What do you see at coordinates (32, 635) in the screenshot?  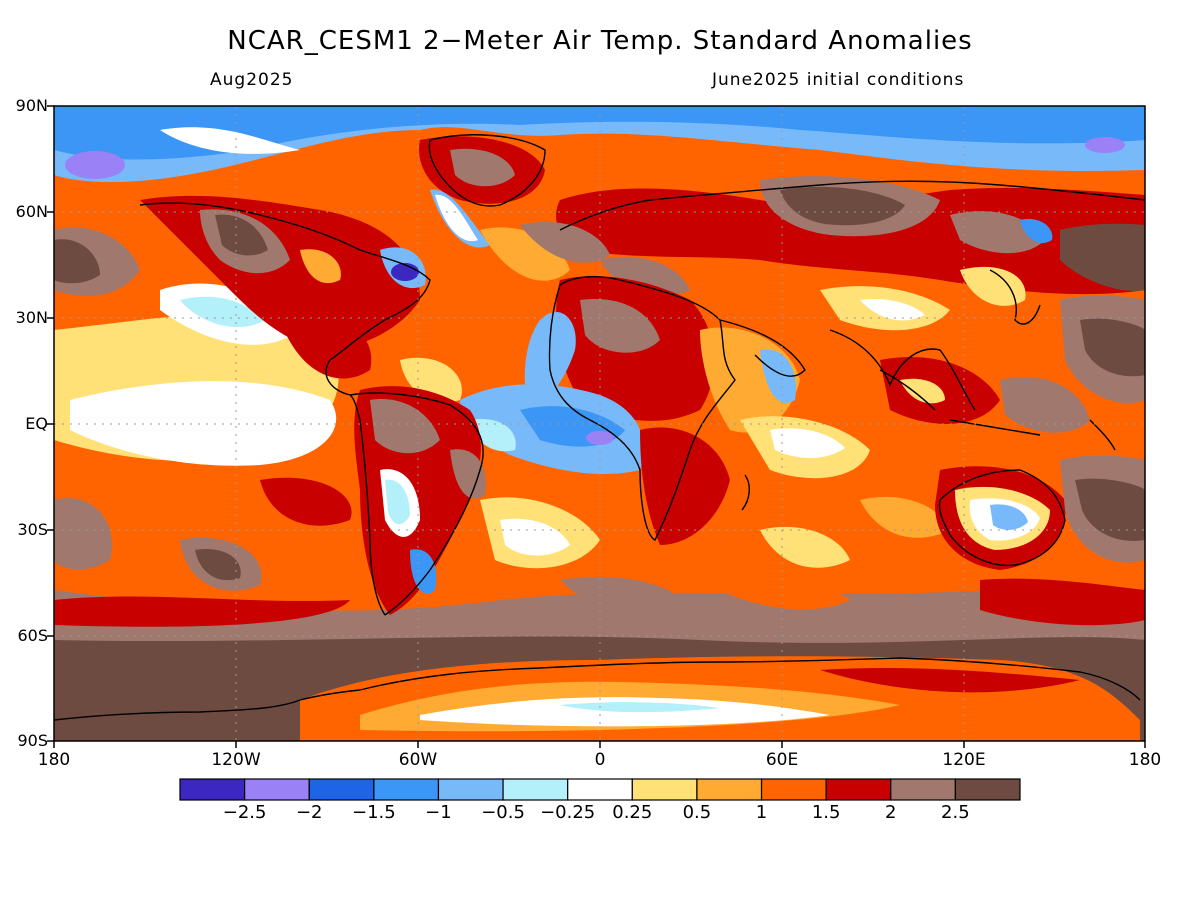 I see `lat-label: 60S` at bounding box center [32, 635].